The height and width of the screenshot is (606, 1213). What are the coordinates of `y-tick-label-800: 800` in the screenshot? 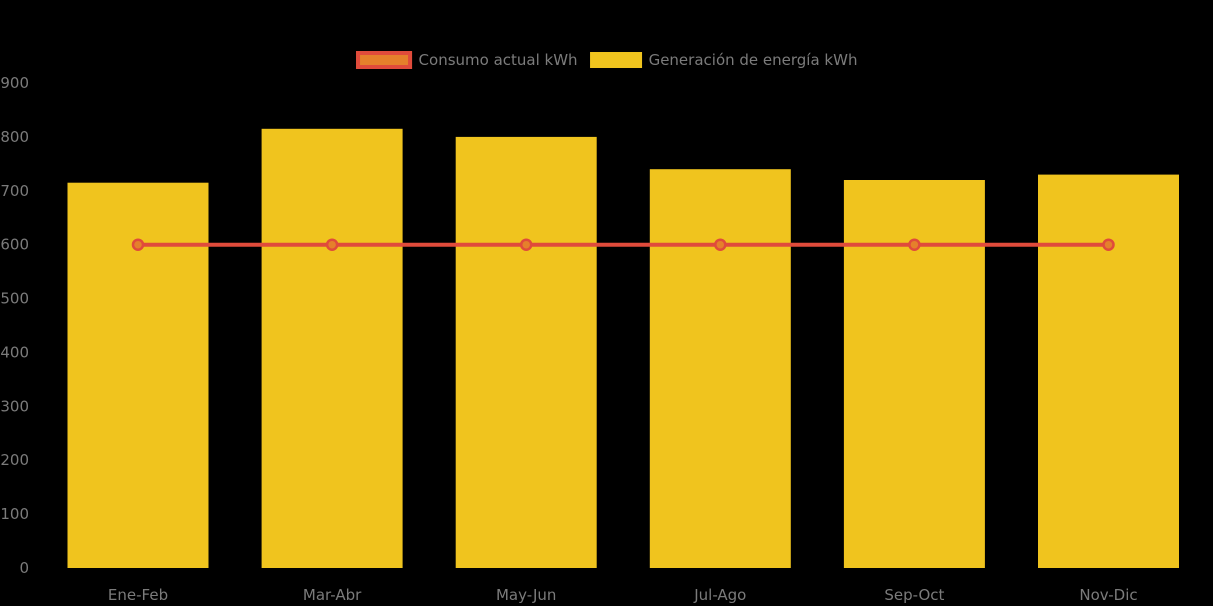 It's located at (14, 137).